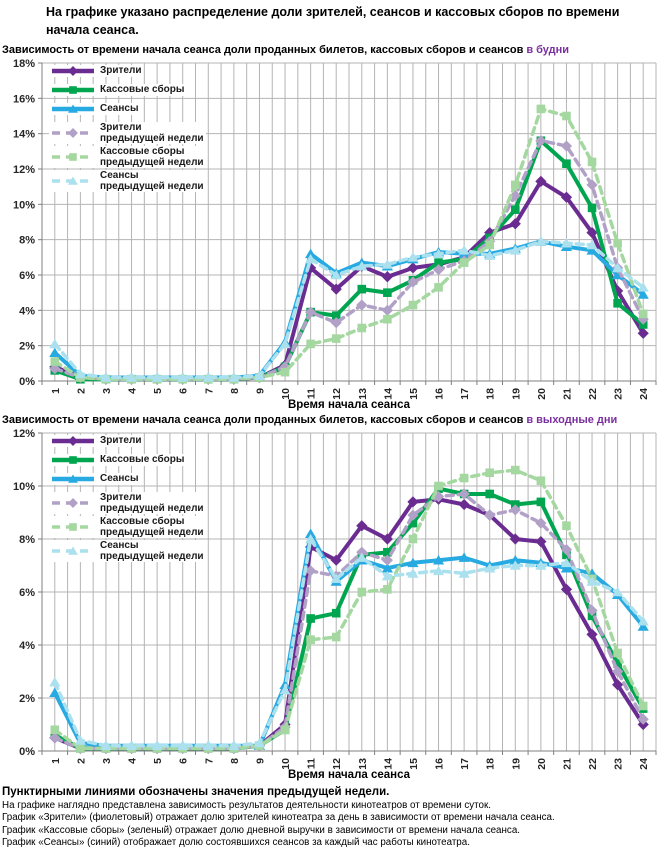 This screenshot has width=668, height=864. Describe the element at coordinates (337, 393) in the screenshot. I see `x-axis-tick-label: 12` at that location.